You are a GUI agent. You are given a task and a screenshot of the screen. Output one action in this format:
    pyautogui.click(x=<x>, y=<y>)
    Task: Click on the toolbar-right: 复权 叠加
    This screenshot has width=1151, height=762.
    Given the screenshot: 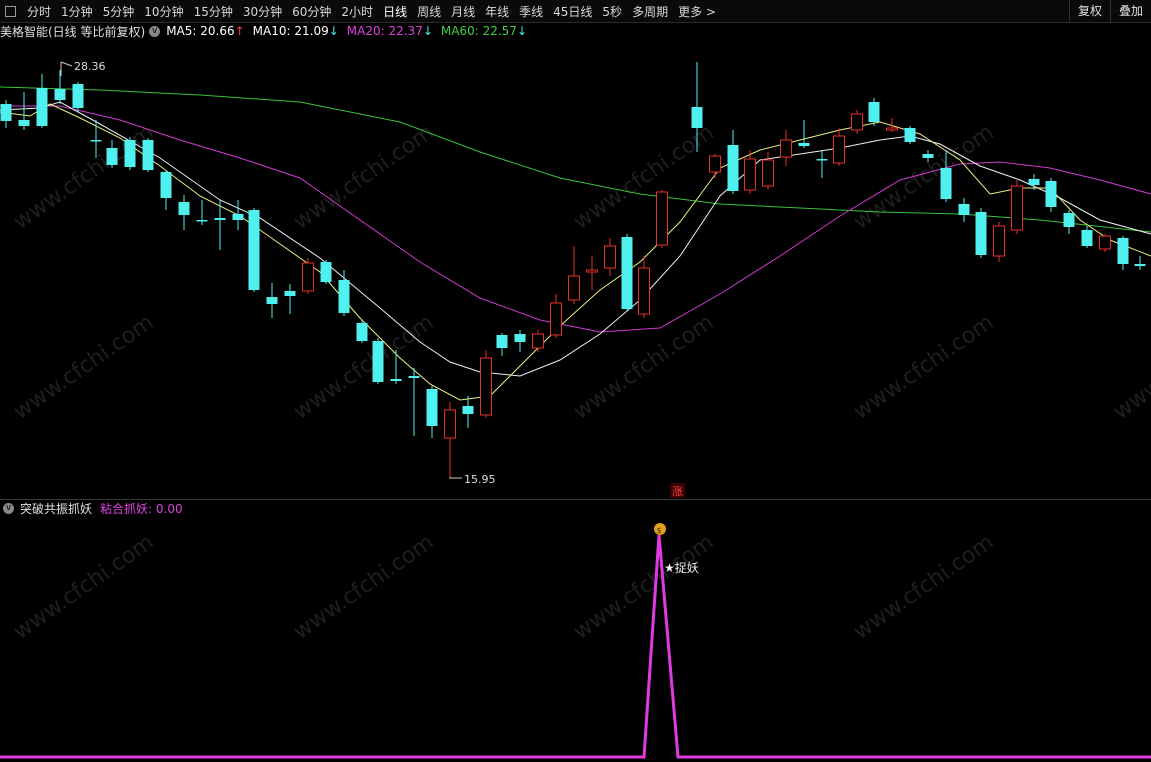 What is the action you would take?
    pyautogui.click(x=1109, y=11)
    